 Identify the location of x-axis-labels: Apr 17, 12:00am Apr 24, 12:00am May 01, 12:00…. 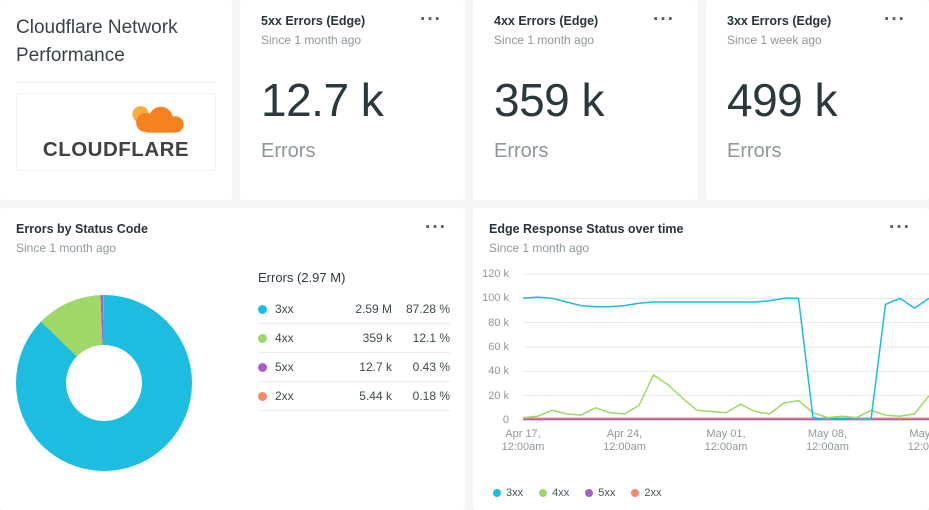
(715, 442).